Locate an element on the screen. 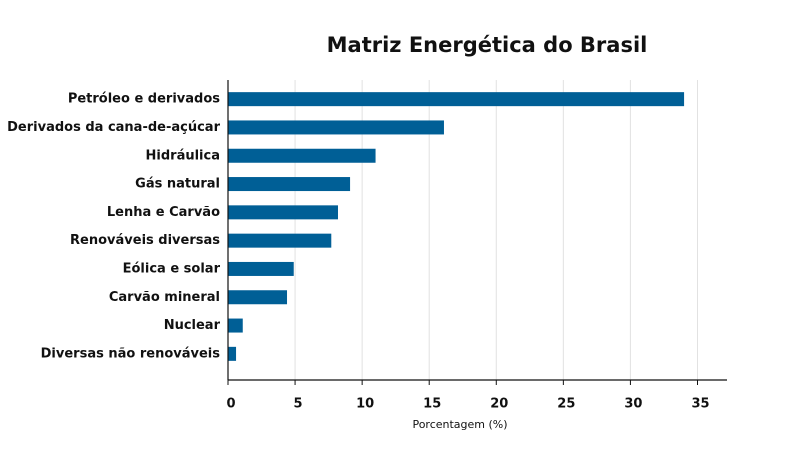  y-tick-label: Nuclear is located at coordinates (192, 325).